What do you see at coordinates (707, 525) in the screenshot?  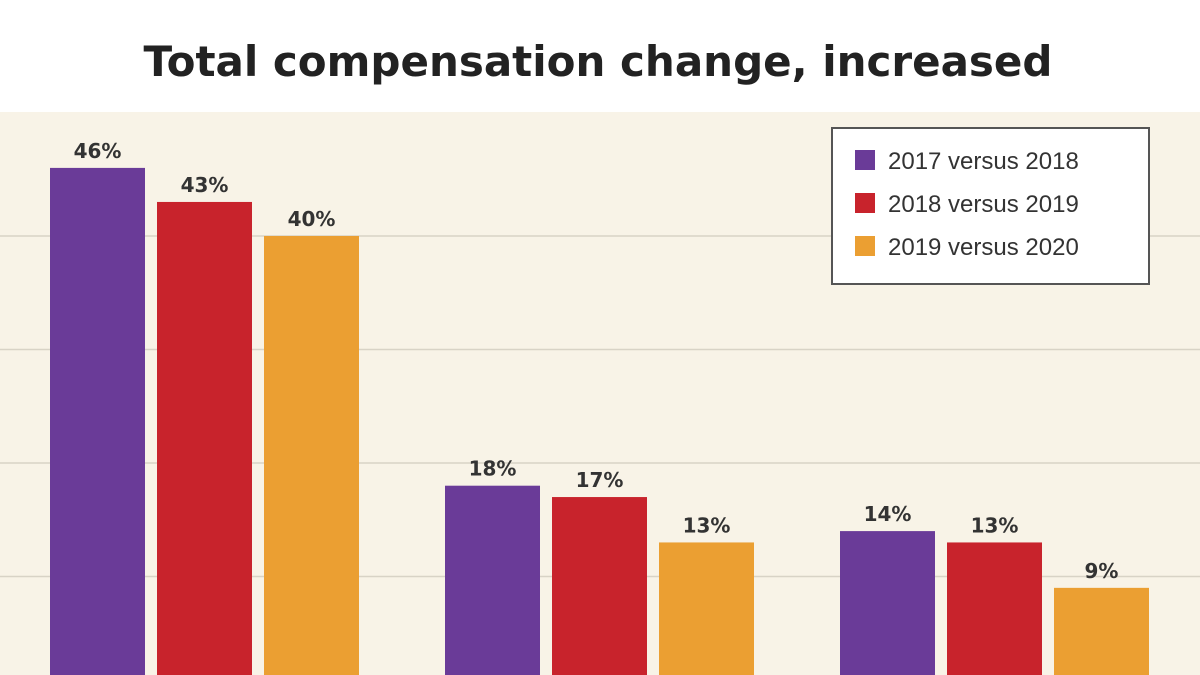 I see `data-label-series-3-group-2: 13%` at bounding box center [707, 525].